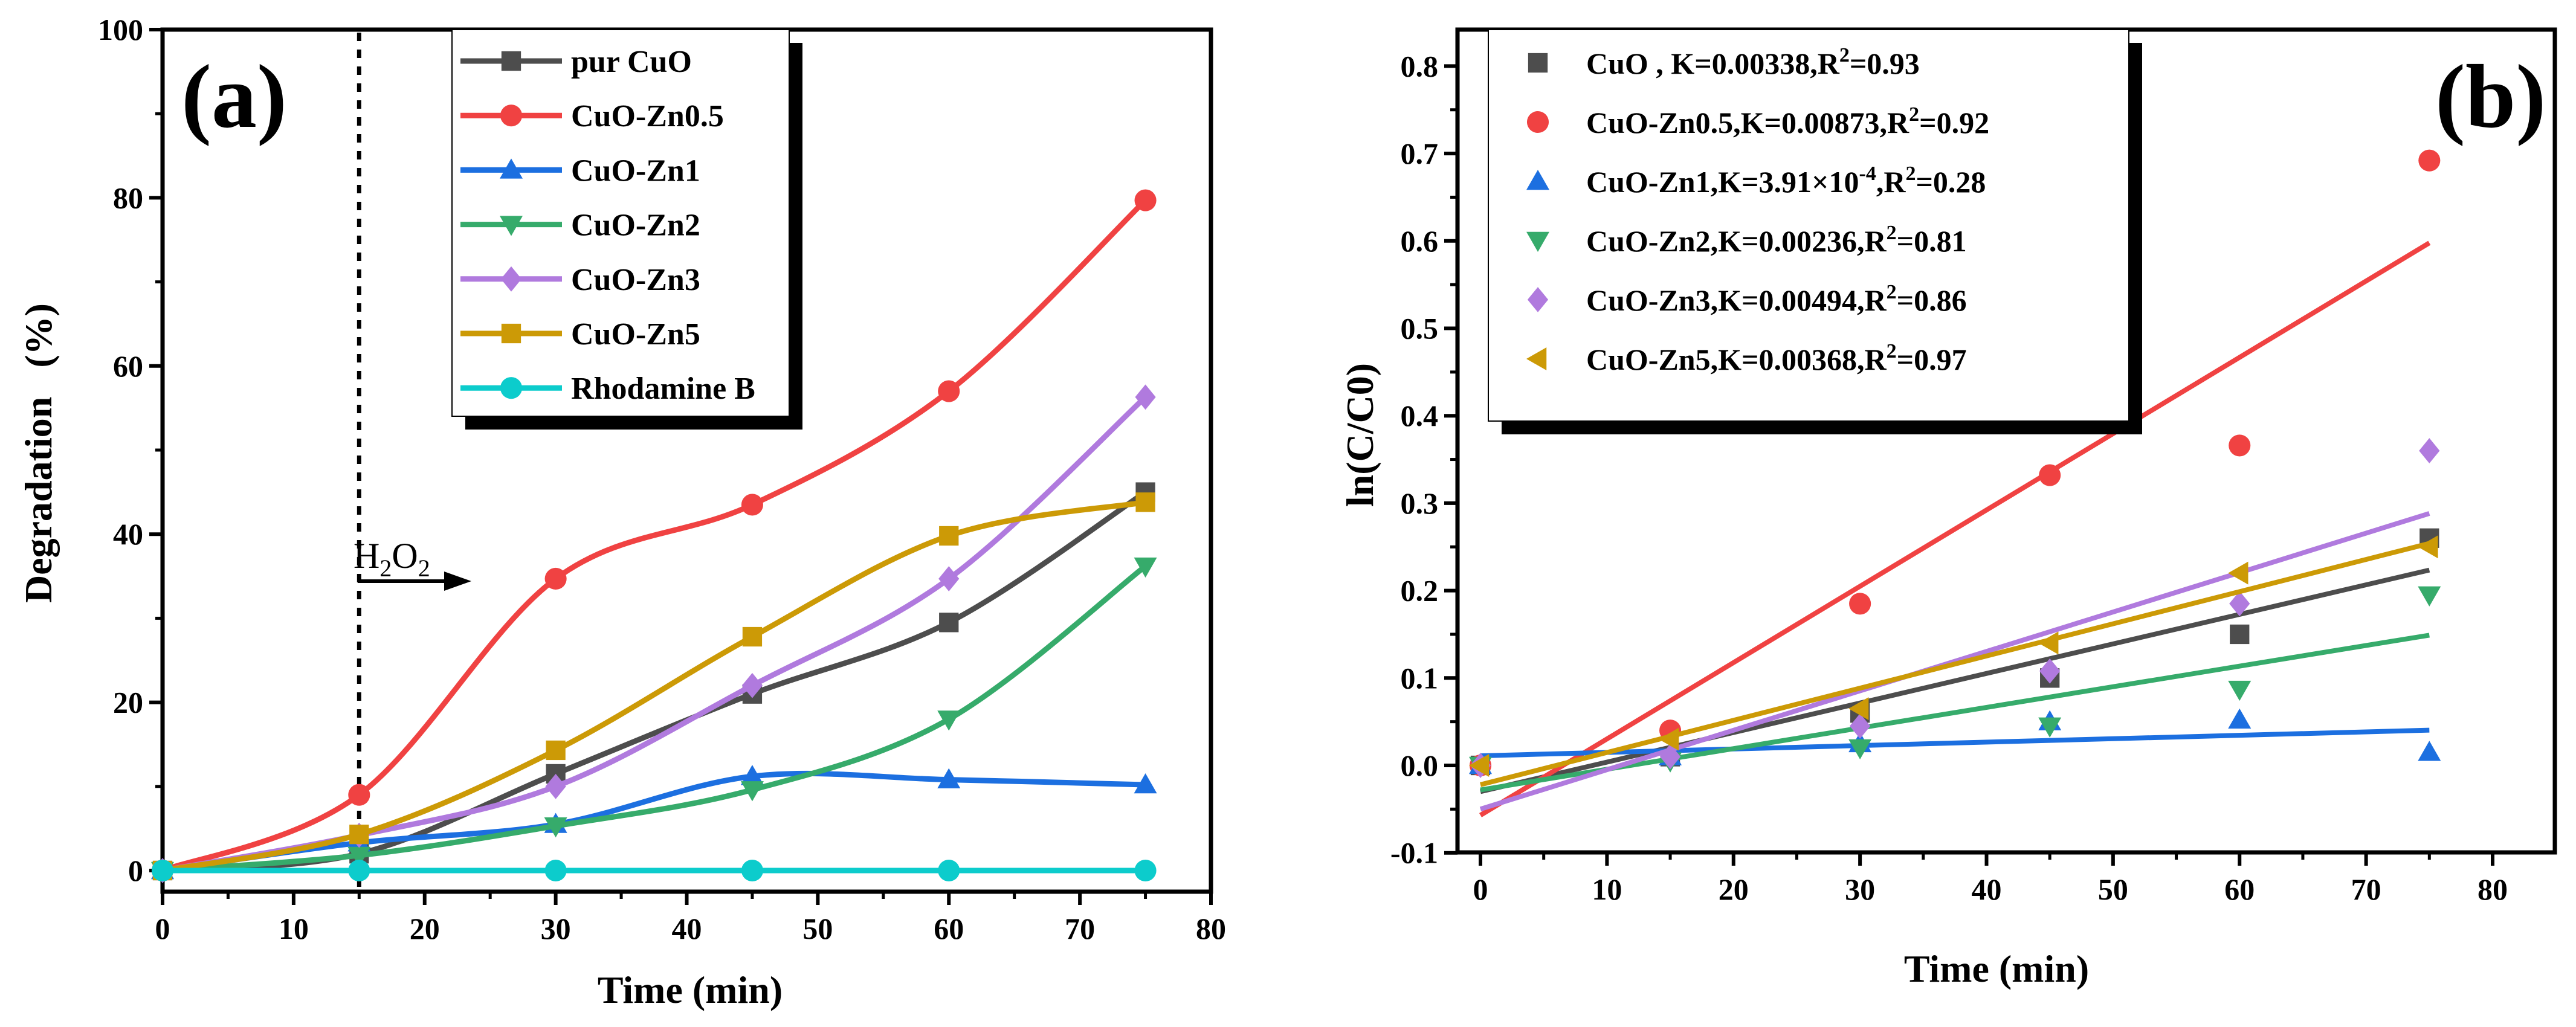  Describe the element at coordinates (1734, 889) in the screenshot. I see `x-tick-label: 20` at that location.